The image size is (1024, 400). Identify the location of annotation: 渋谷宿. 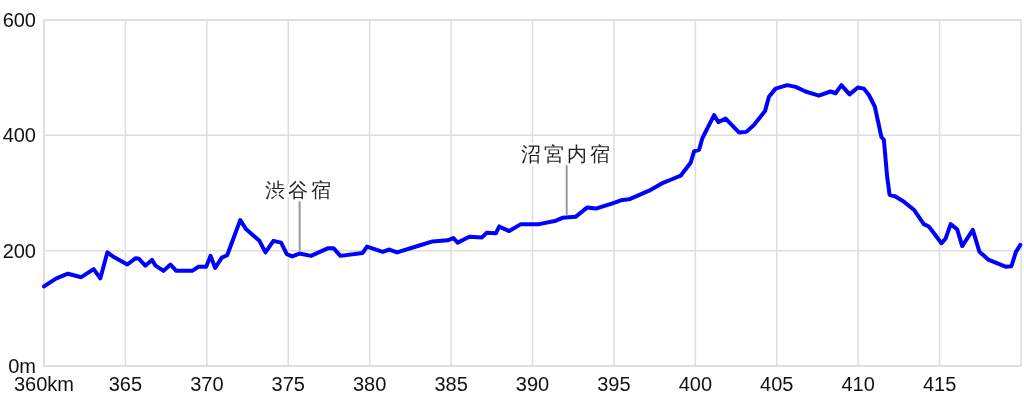
(300, 189).